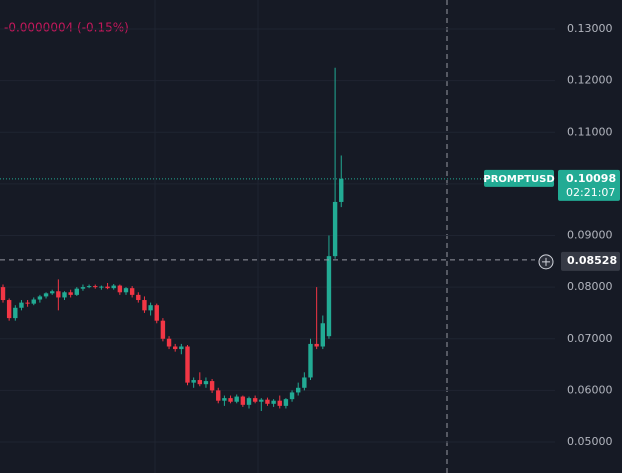  What do you see at coordinates (590, 28) in the screenshot?
I see `y-tick-label: 0.13000` at bounding box center [590, 28].